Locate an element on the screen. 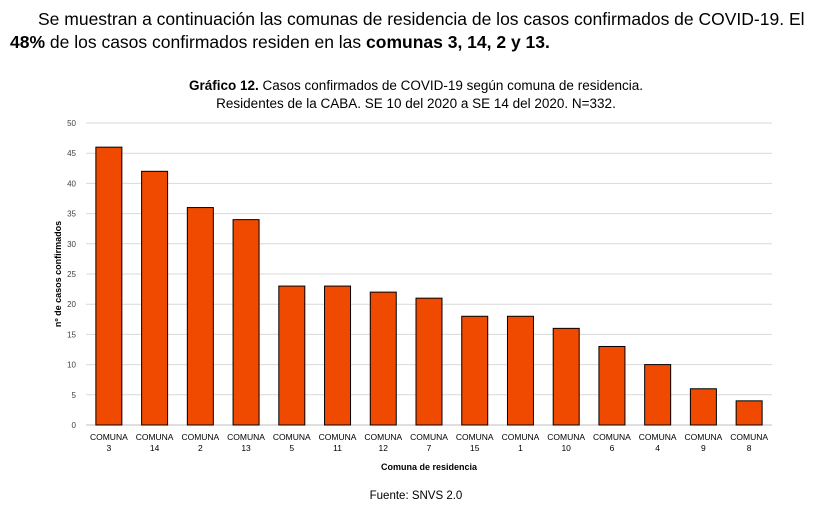 Image resolution: width=832 pixels, height=512 pixels. intro-text-2: de los casos confirmados residen en las is located at coordinates (206, 42).